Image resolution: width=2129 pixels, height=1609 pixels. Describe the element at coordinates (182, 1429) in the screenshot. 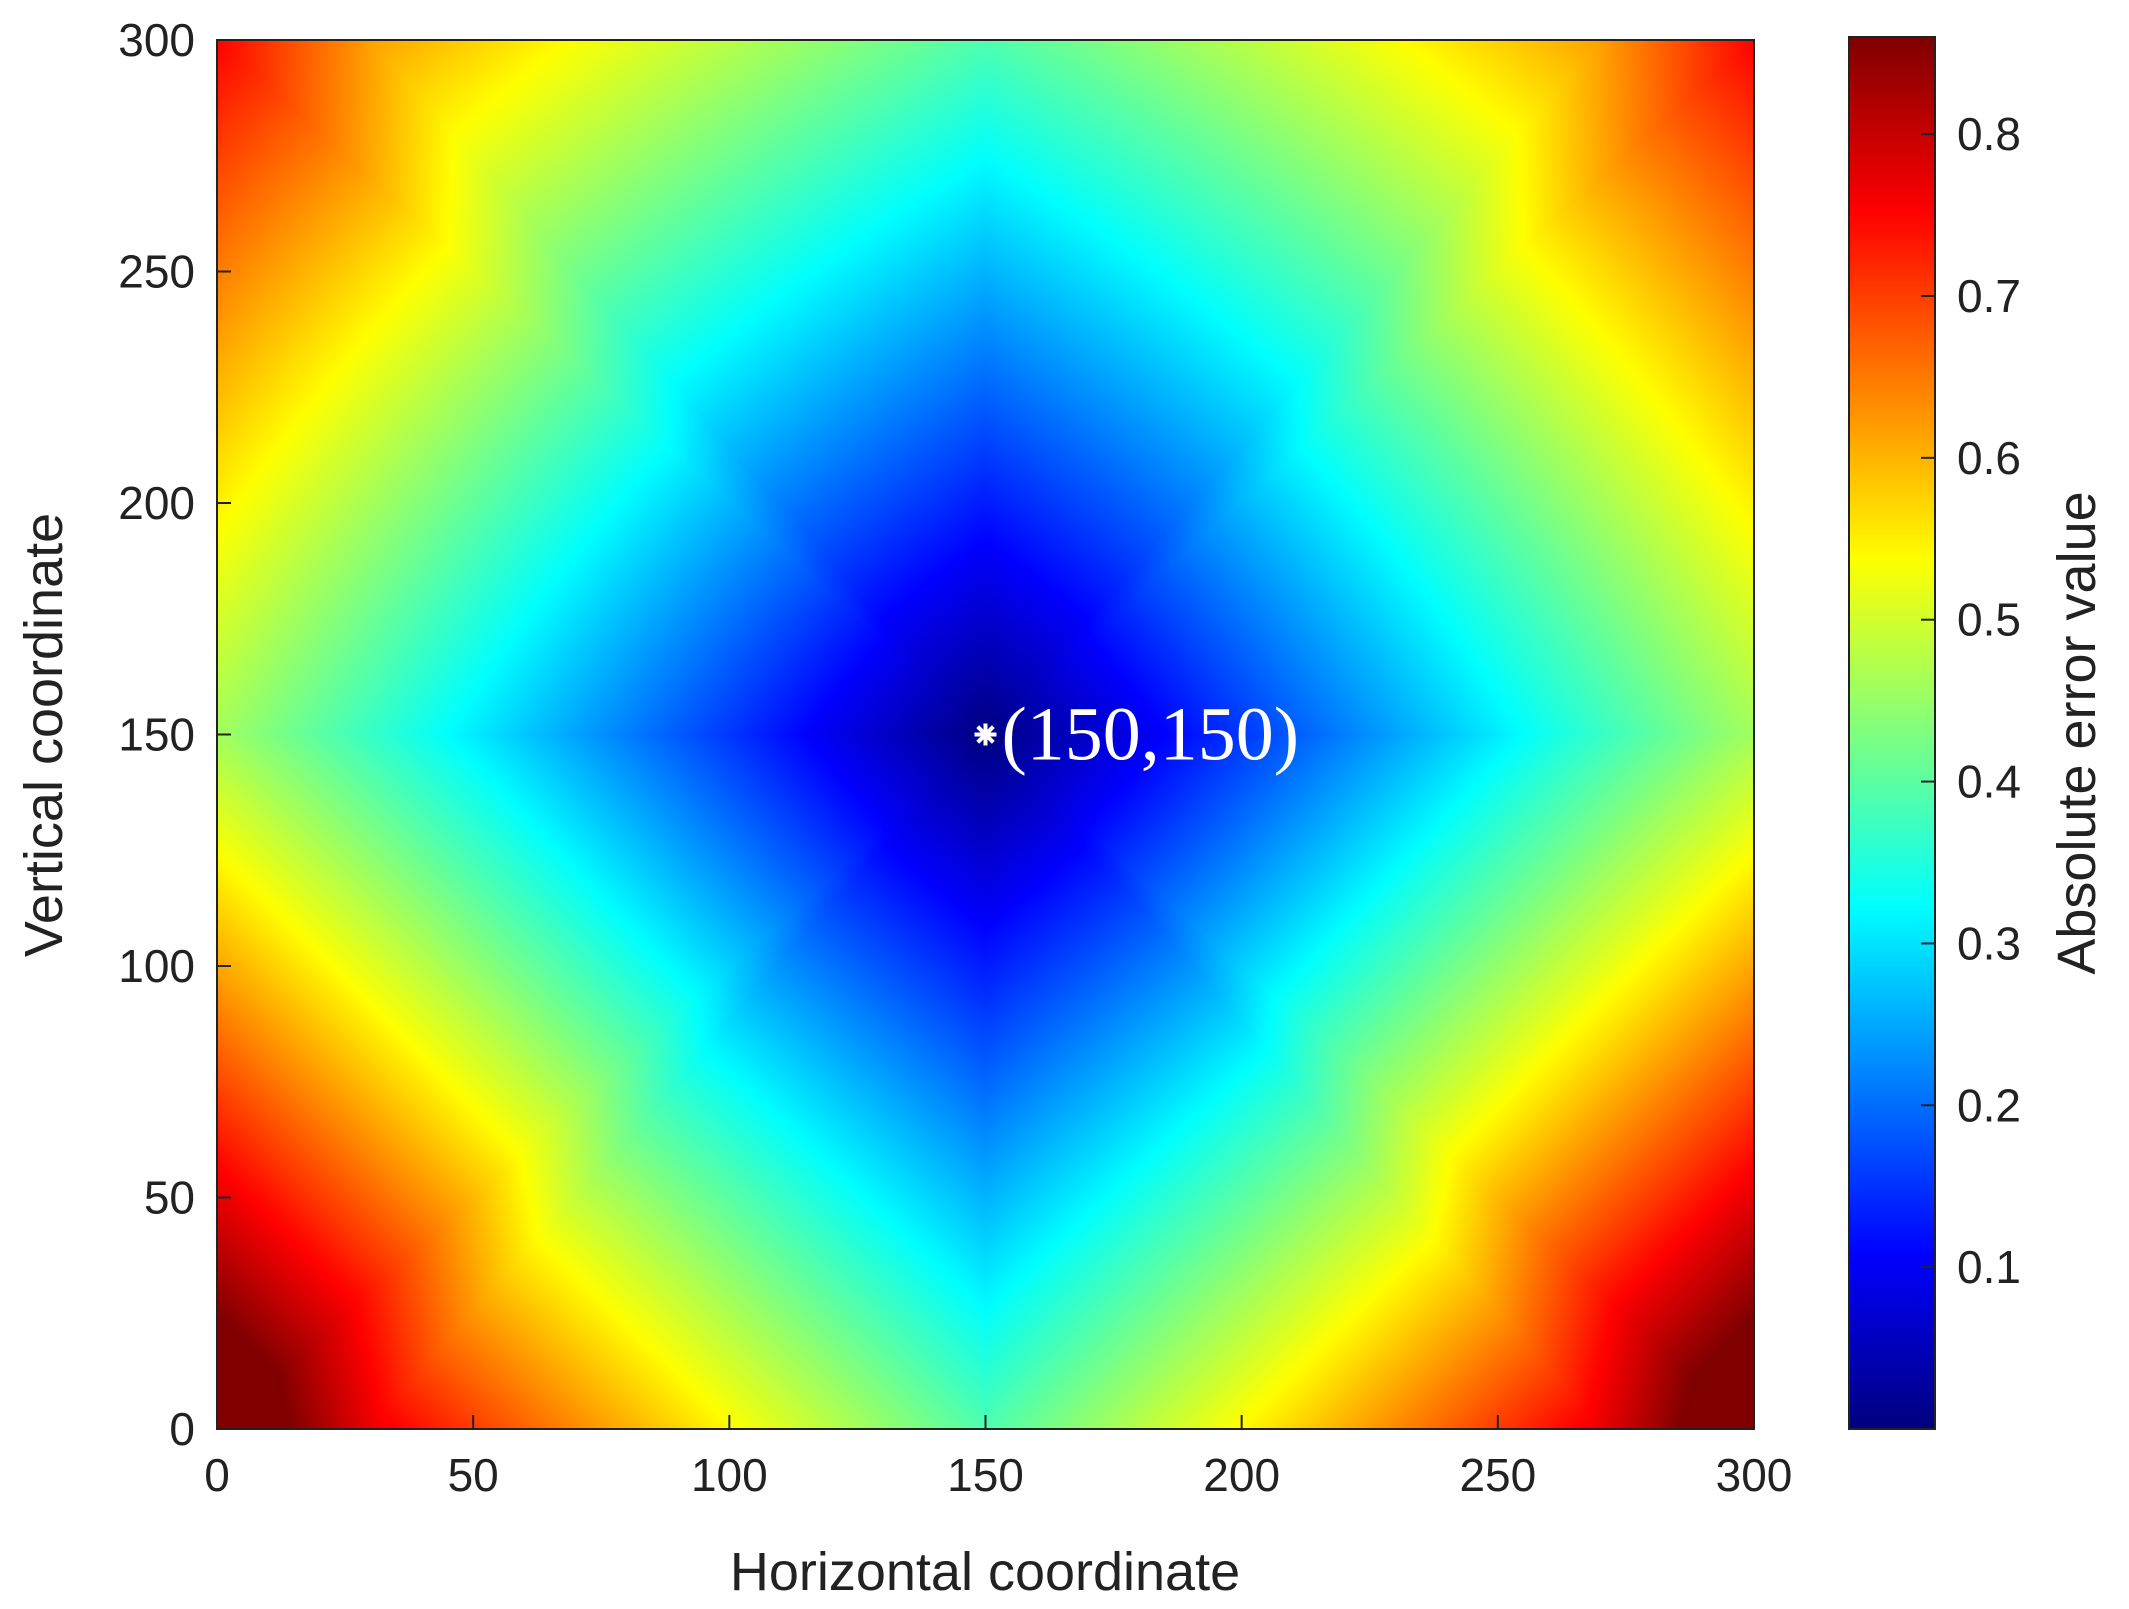

I see `y-tick-label: 0` at that location.